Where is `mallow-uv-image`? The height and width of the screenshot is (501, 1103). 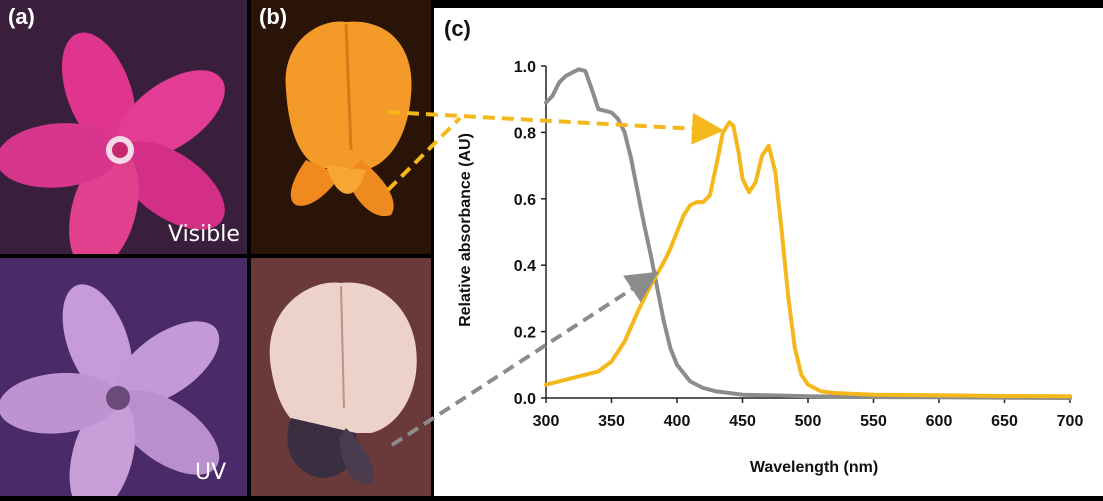
mallow-uv-image is located at coordinates (123, 377).